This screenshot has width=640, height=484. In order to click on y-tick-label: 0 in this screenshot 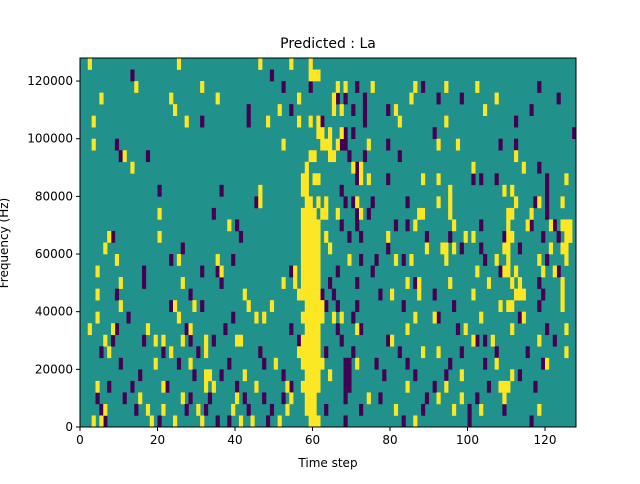, I will do `click(69, 427)`.